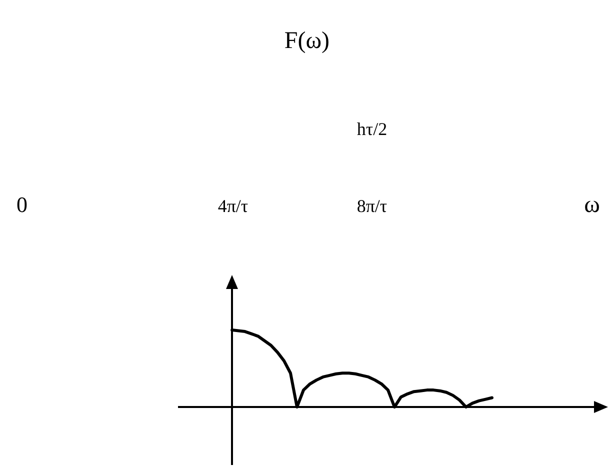 Image resolution: width=614 pixels, height=468 pixels. Describe the element at coordinates (233, 206) in the screenshot. I see `text: 4π/τ` at that location.